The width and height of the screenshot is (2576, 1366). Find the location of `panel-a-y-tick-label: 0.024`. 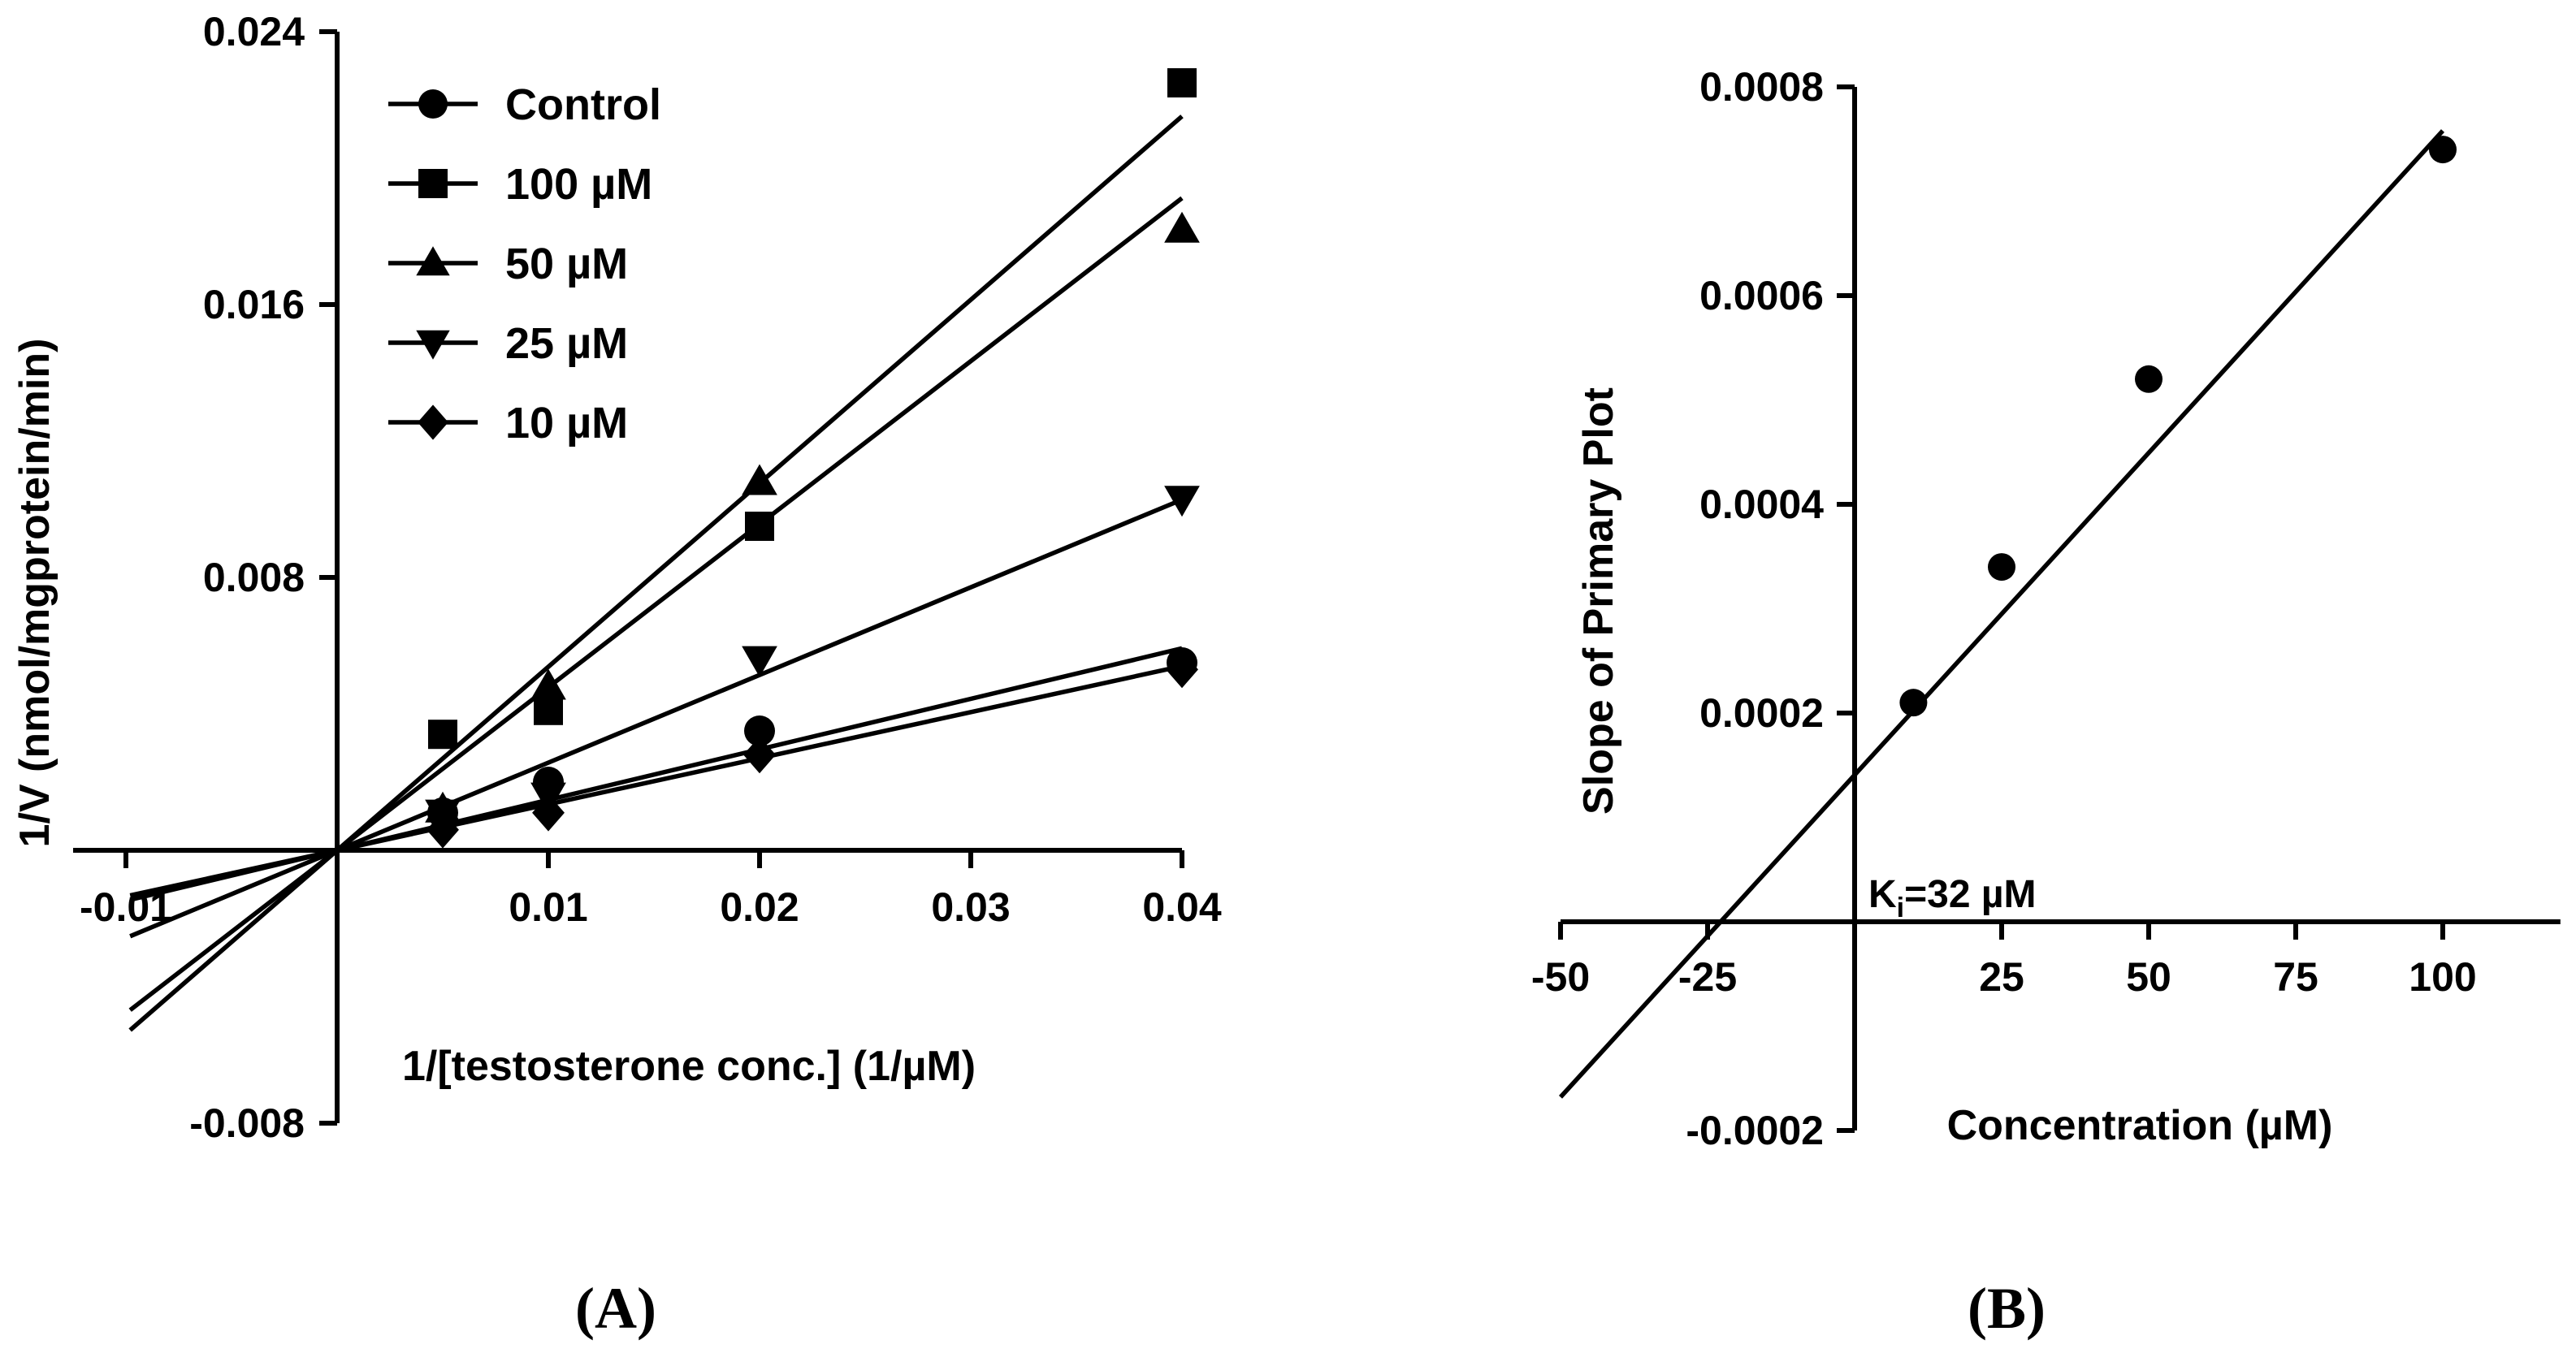

panel-a-y-tick-label: 0.024 is located at coordinates (254, 31).